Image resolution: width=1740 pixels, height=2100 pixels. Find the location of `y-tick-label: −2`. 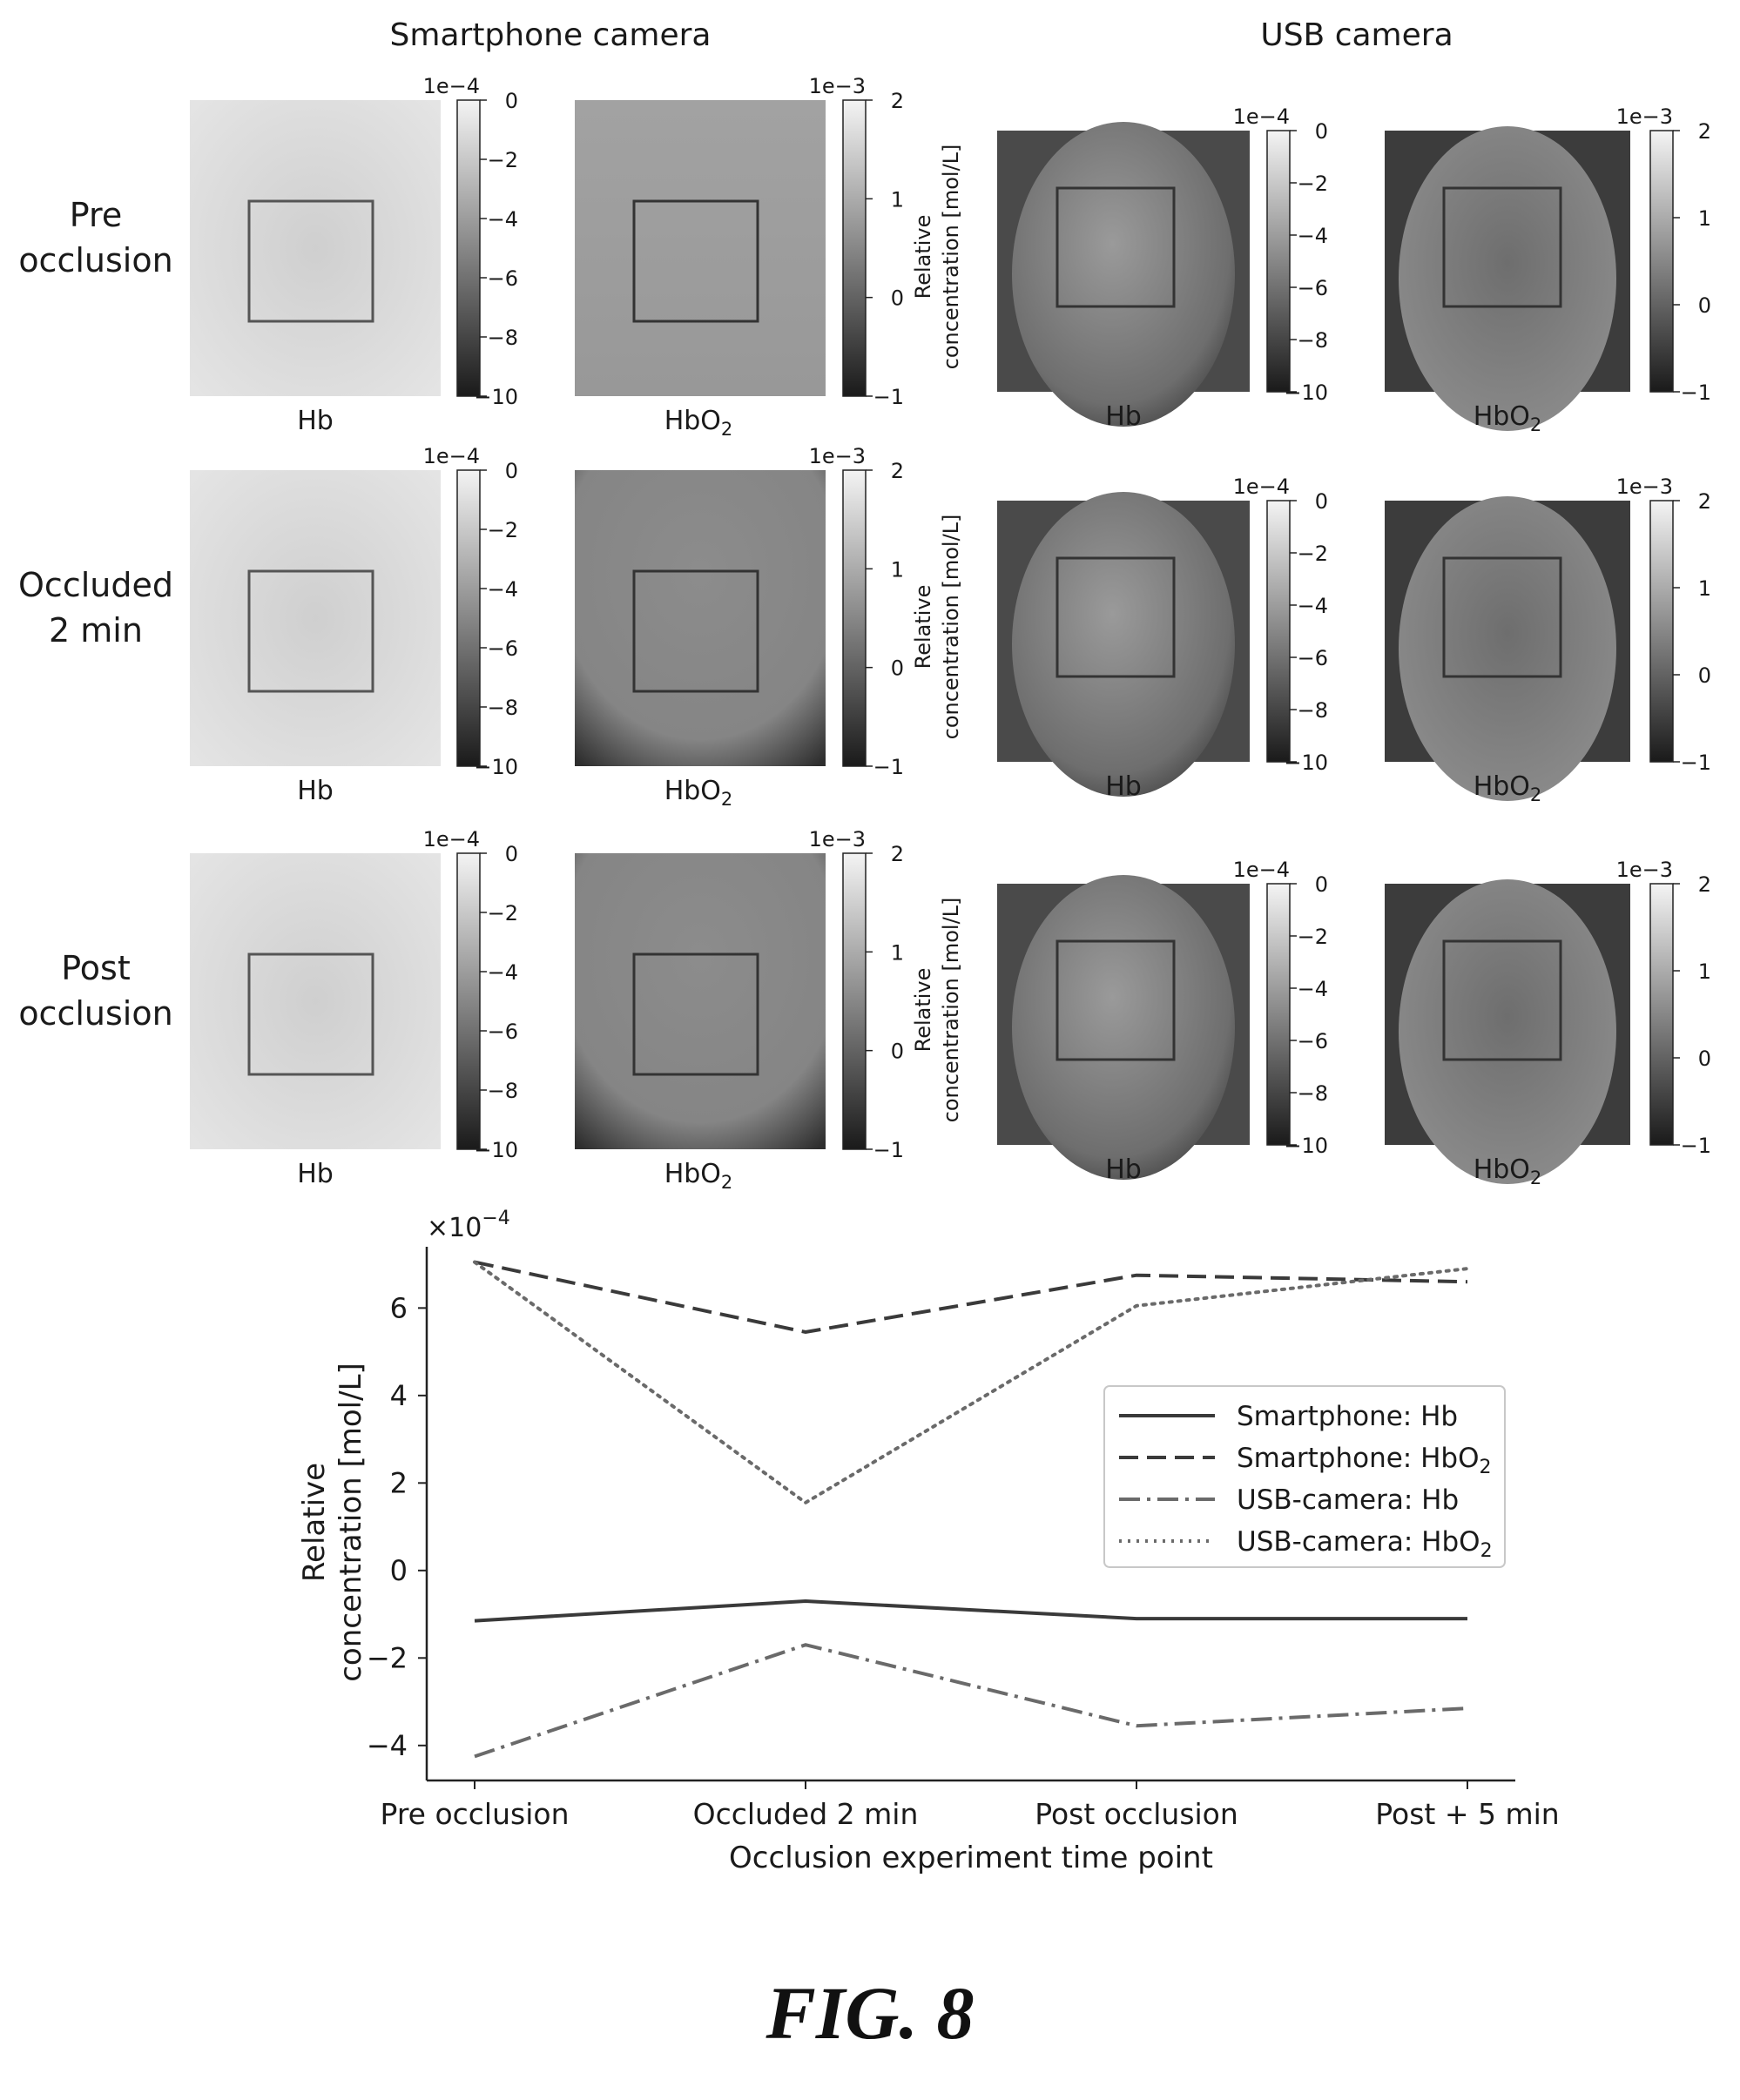

y-tick-label: −2 is located at coordinates (387, 1657).